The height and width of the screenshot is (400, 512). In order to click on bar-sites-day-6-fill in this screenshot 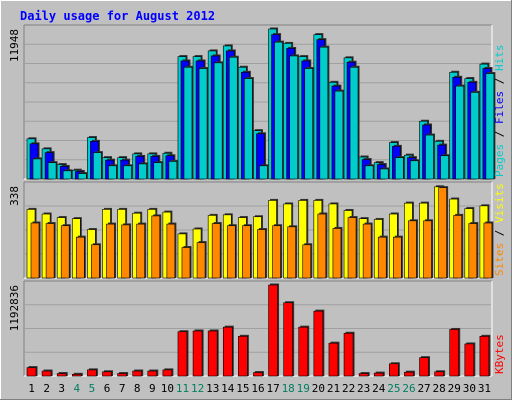, I will do `click(110, 251)`.